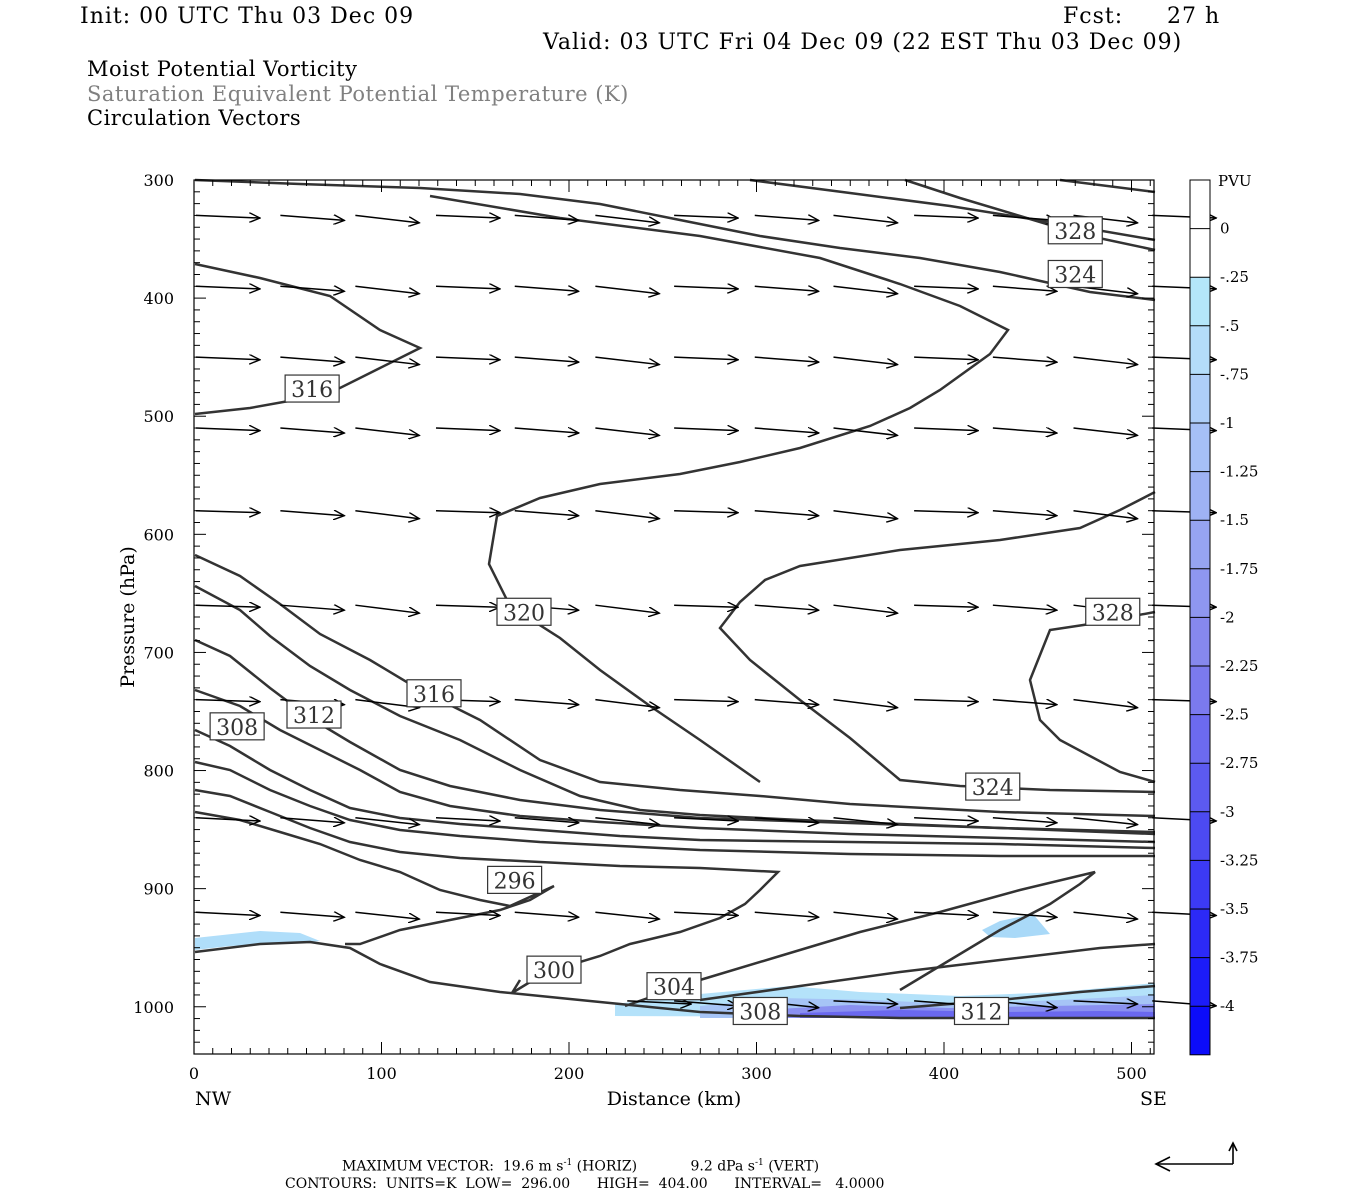 This screenshot has width=1350, height=1200. What do you see at coordinates (1194, 16) in the screenshot?
I see `forecast-hours: 27 h` at bounding box center [1194, 16].